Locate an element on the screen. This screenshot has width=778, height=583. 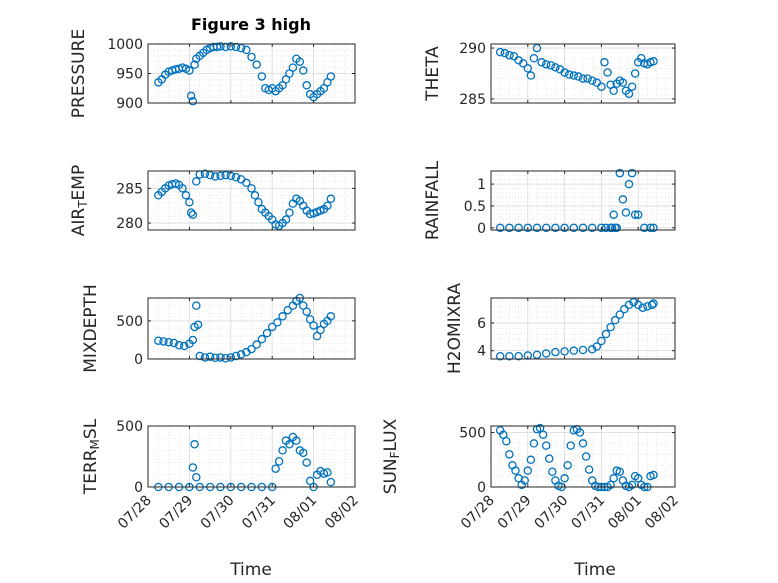
subplot-2: 285 290 THETA is located at coordinates (549, 74).